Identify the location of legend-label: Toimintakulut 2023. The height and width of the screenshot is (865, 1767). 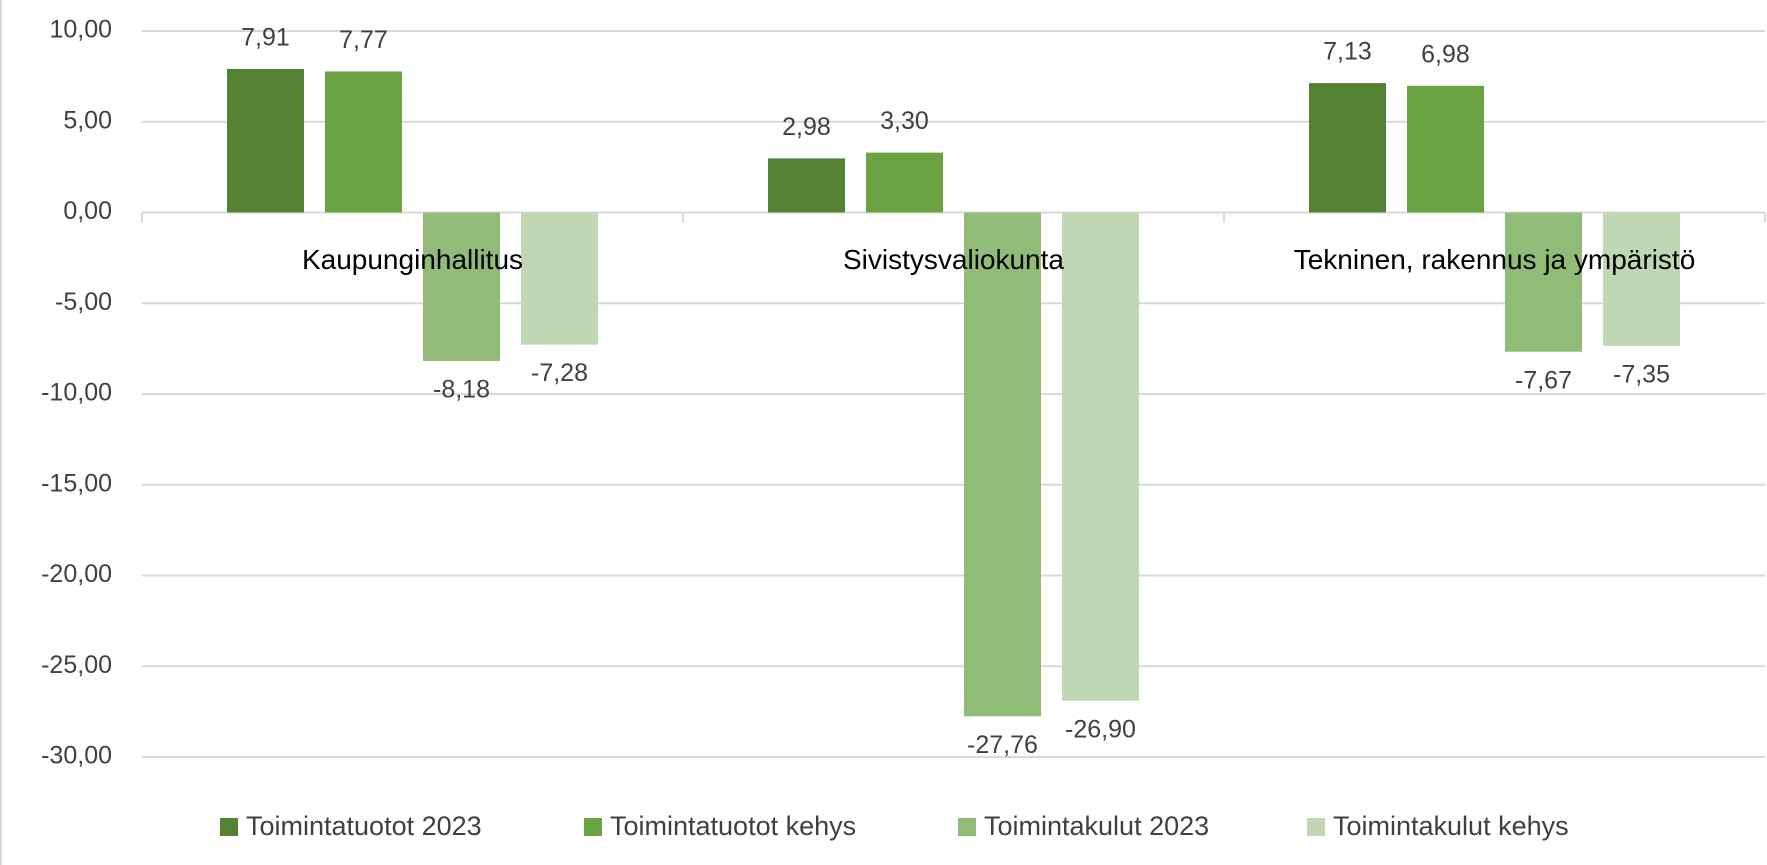
(1096, 826).